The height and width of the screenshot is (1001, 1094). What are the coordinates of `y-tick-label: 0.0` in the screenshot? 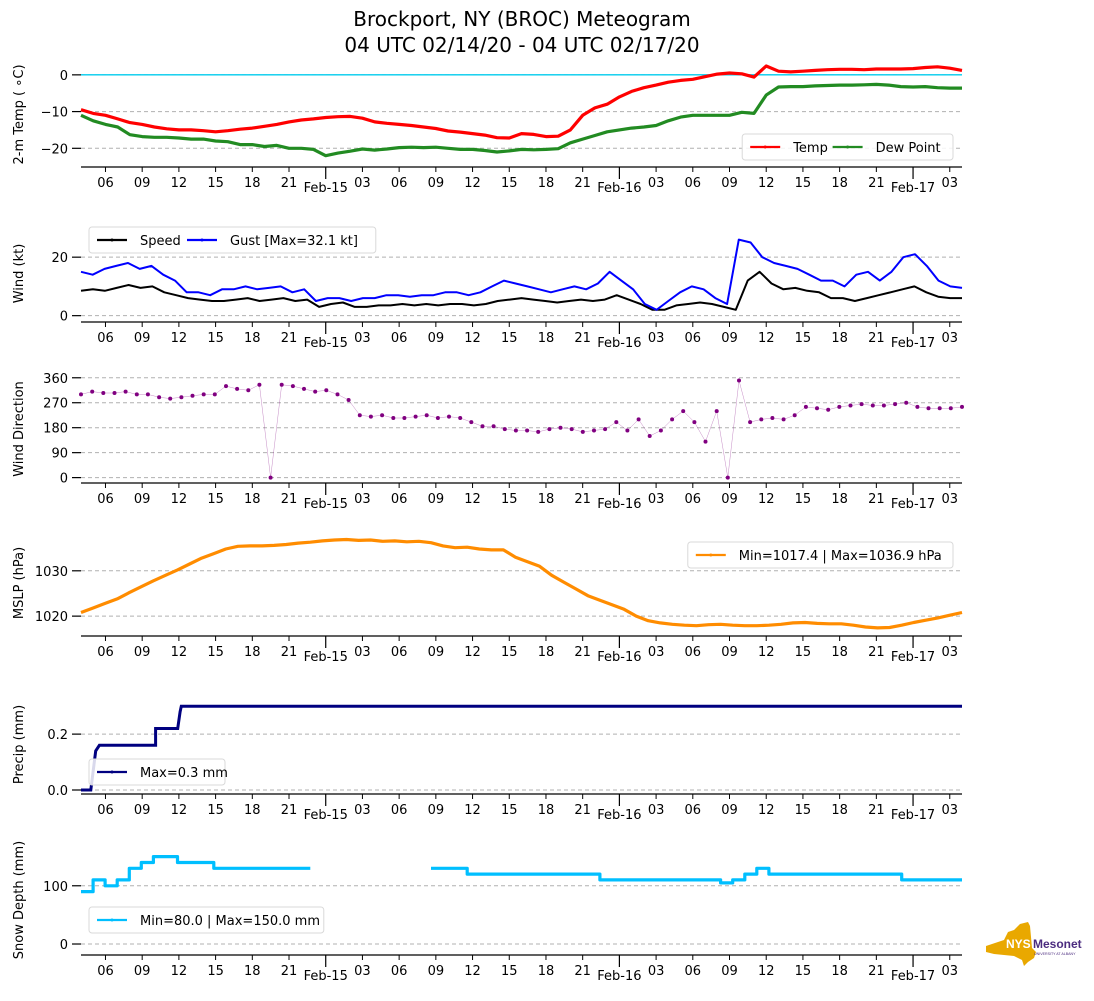 It's located at (57, 791).